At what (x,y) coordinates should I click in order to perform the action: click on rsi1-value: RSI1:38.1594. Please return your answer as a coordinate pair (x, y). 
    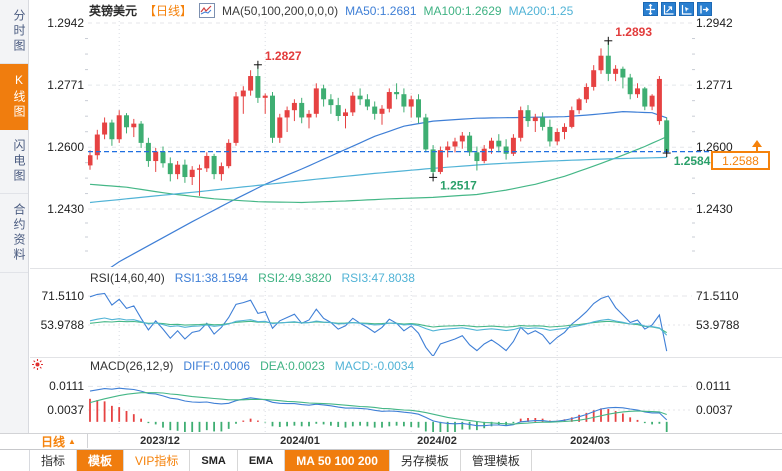
    Looking at the image, I should click on (211, 278).